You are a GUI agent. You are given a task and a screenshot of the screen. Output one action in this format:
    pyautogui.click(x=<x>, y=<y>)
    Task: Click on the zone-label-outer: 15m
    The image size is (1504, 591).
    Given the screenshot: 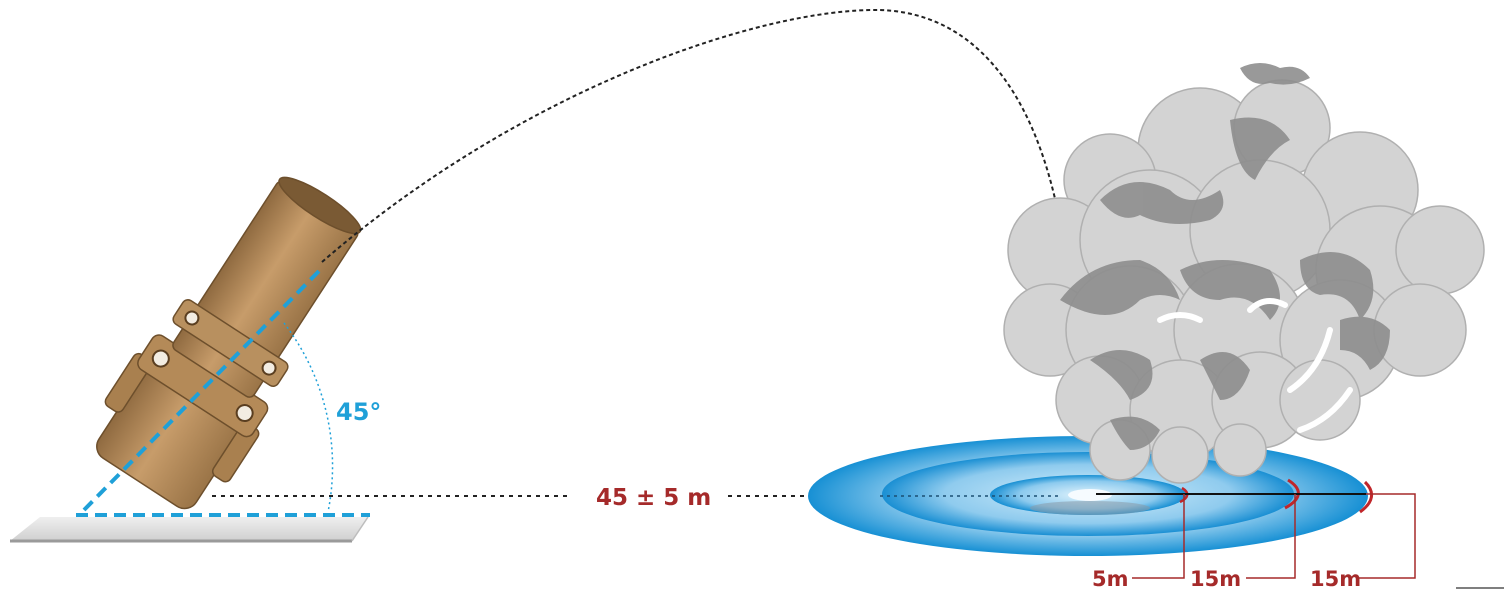 What is the action you would take?
    pyautogui.click(x=1335, y=579)
    